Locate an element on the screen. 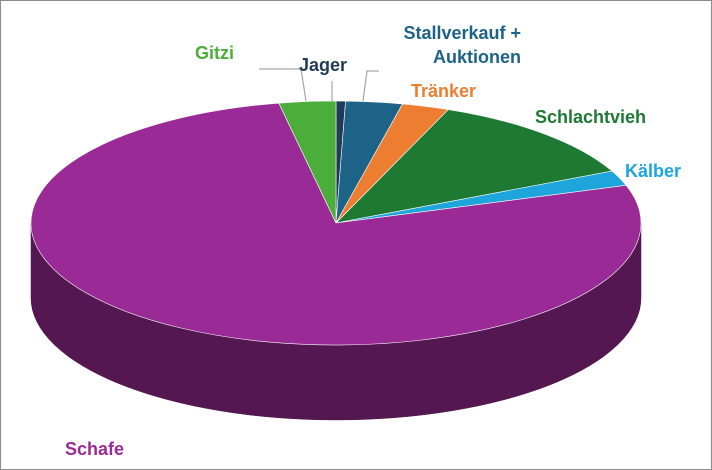  slice-label: Gitzi is located at coordinates (214, 53).